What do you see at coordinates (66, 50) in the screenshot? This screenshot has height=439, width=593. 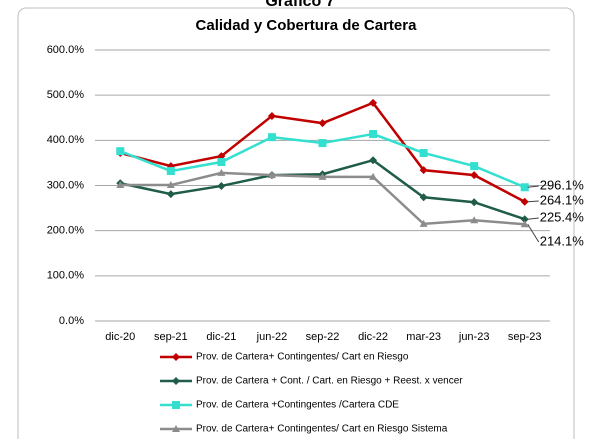 I see `y-tick-label: 600.0%` at bounding box center [66, 50].